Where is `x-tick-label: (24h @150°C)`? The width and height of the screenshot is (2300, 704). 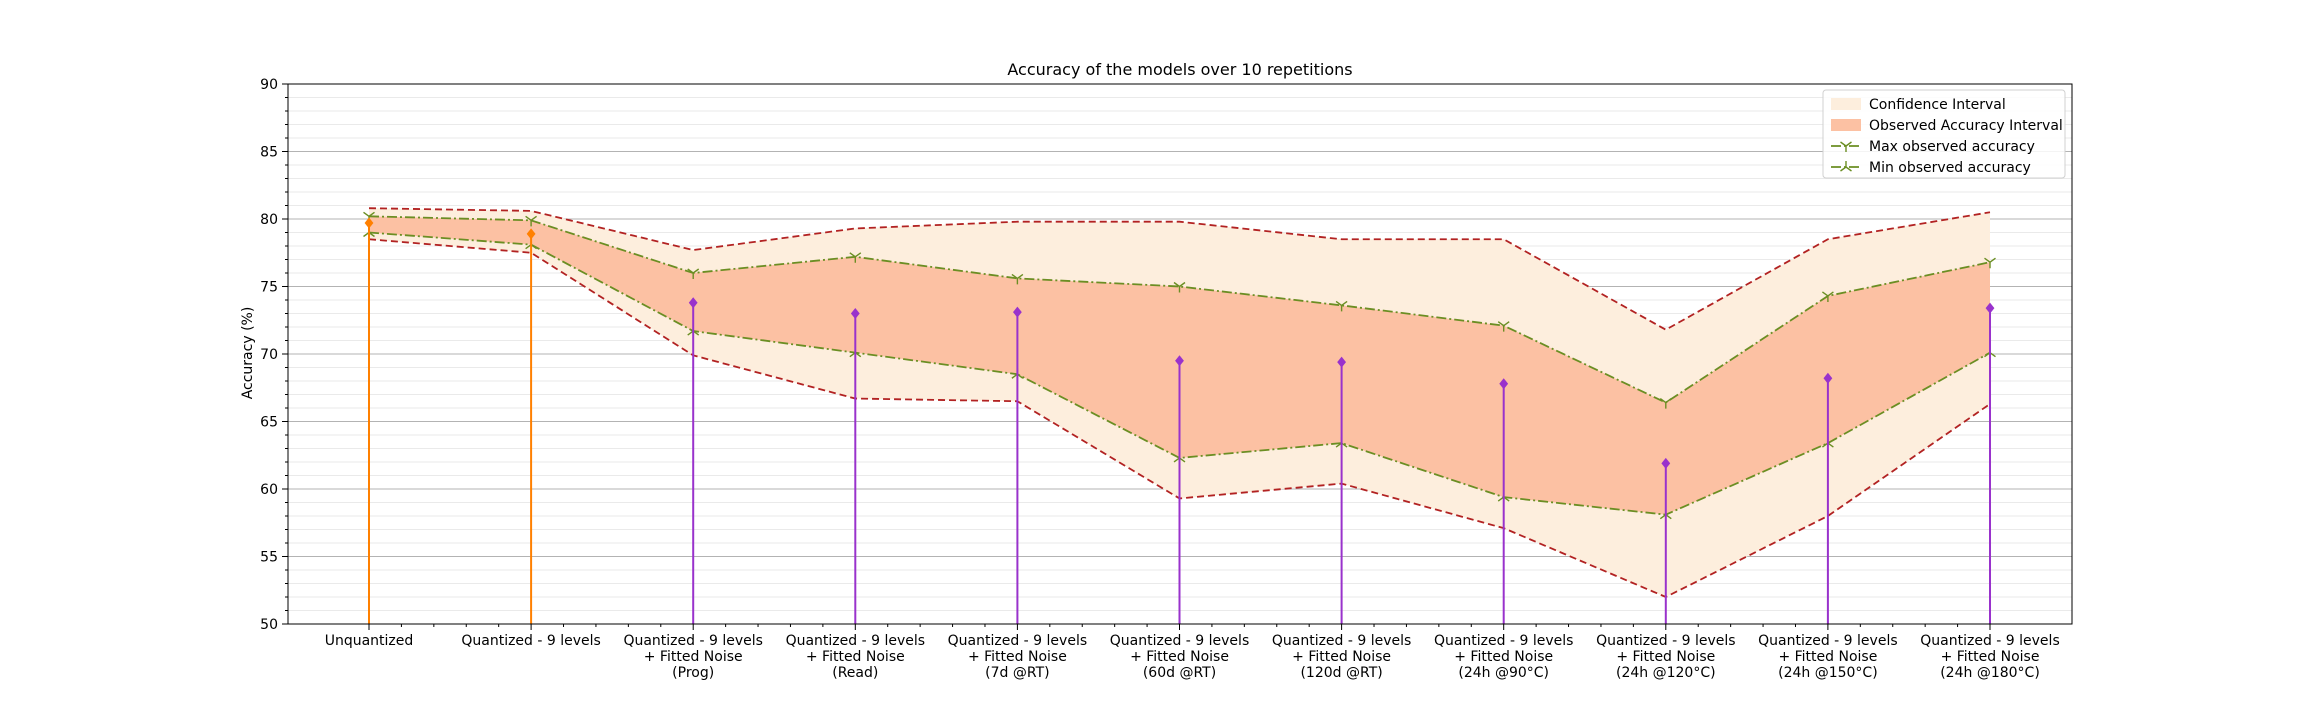 x-tick-label: (24h @150°C) is located at coordinates (1828, 673).